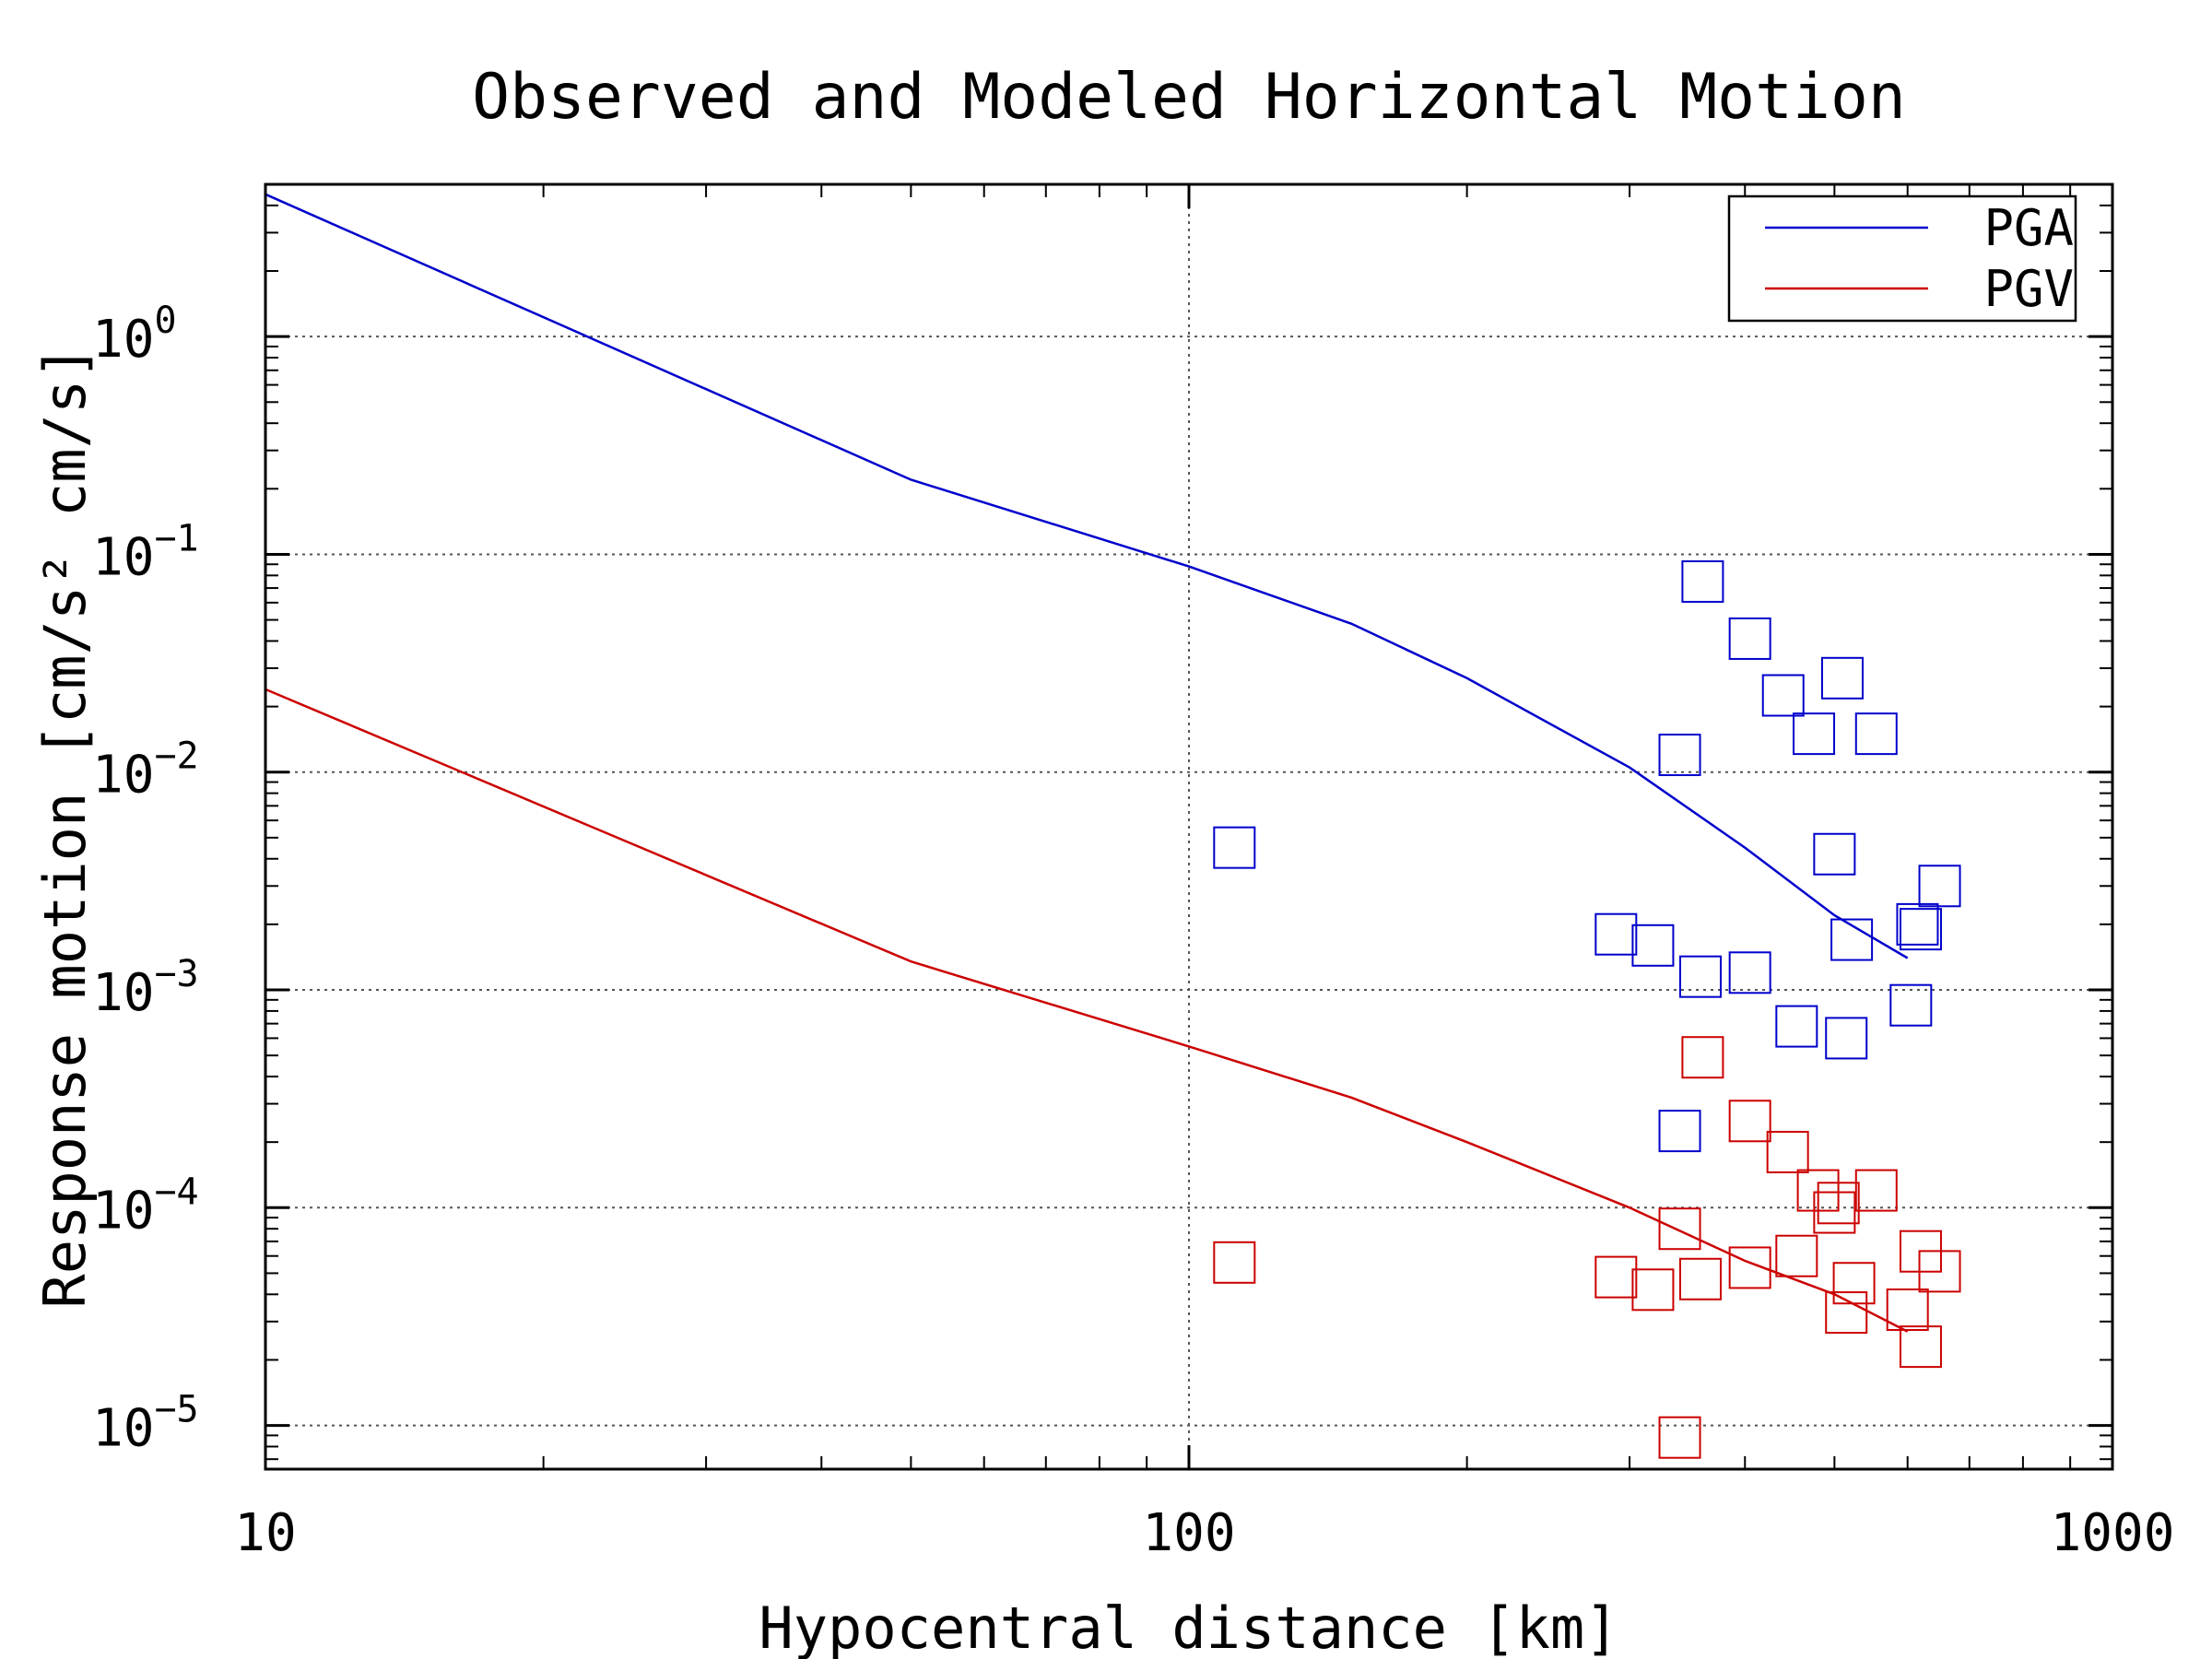  I want to click on x-tick-labels: 10 100 1000, so click(1204, 1533).